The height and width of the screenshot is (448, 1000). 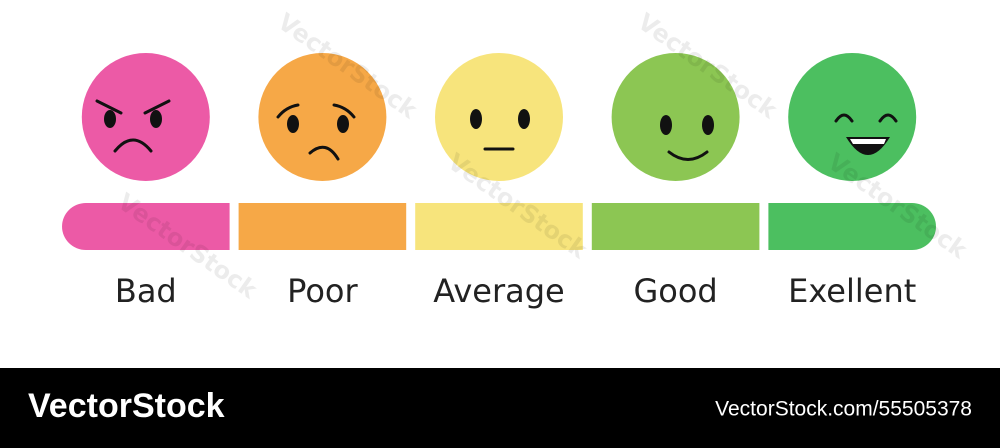 What do you see at coordinates (675, 291) in the screenshot?
I see `scale-label: Good` at bounding box center [675, 291].